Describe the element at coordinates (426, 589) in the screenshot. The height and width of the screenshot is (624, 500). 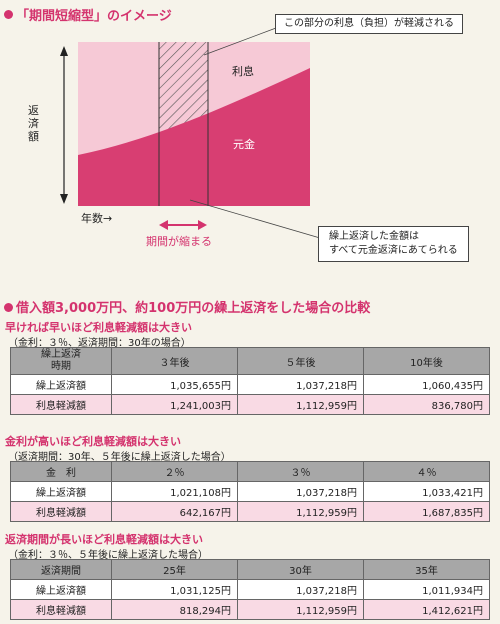
I see `table-cell: 1,011,934円` at that location.